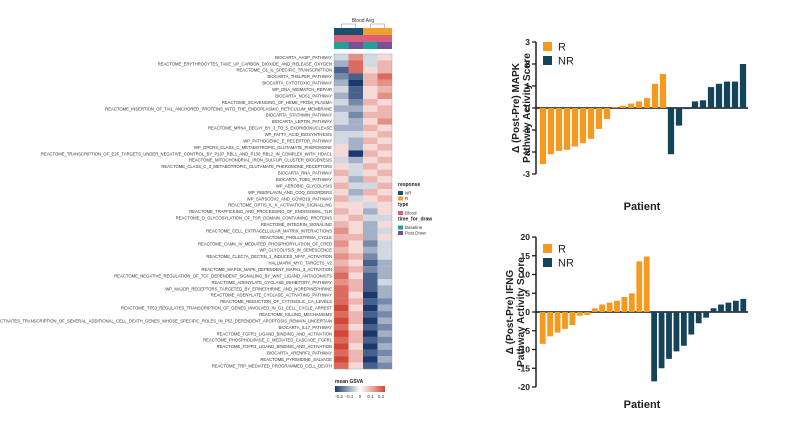  What do you see at coordinates (510, 312) in the screenshot?
I see `y-axis-title-line1: Δ (Post-Pre) IFNG` at bounding box center [510, 312].